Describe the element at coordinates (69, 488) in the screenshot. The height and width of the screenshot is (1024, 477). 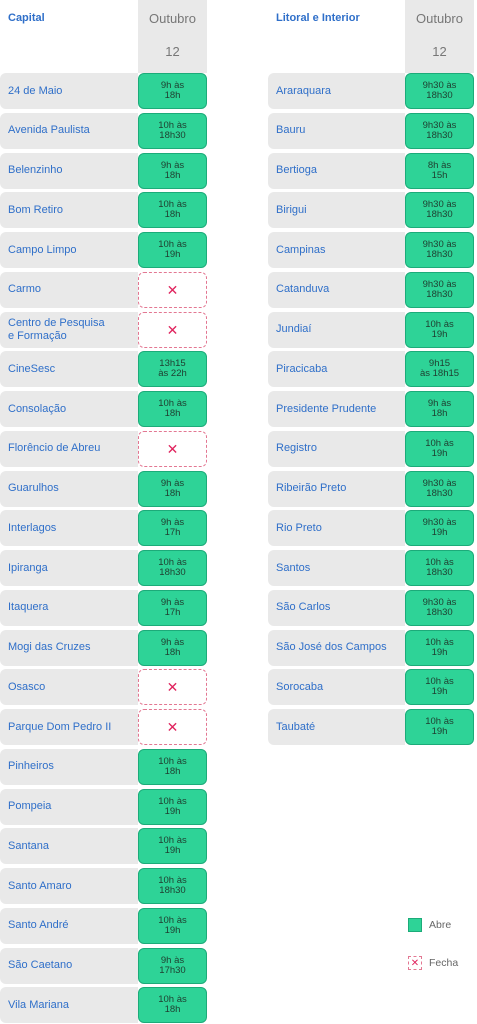
I see `unit-name: Guarulhos` at that location.